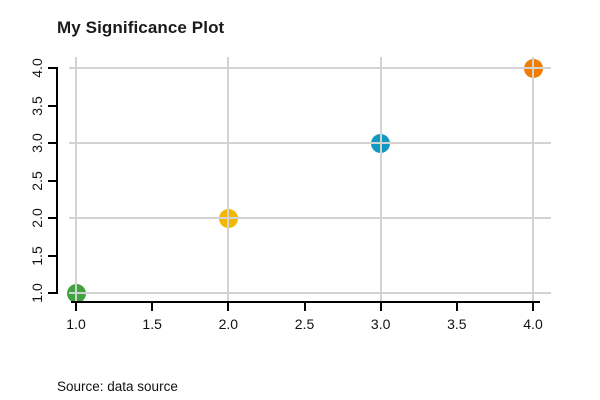  Describe the element at coordinates (57, 180) in the screenshot. I see `y-axis-line` at that location.